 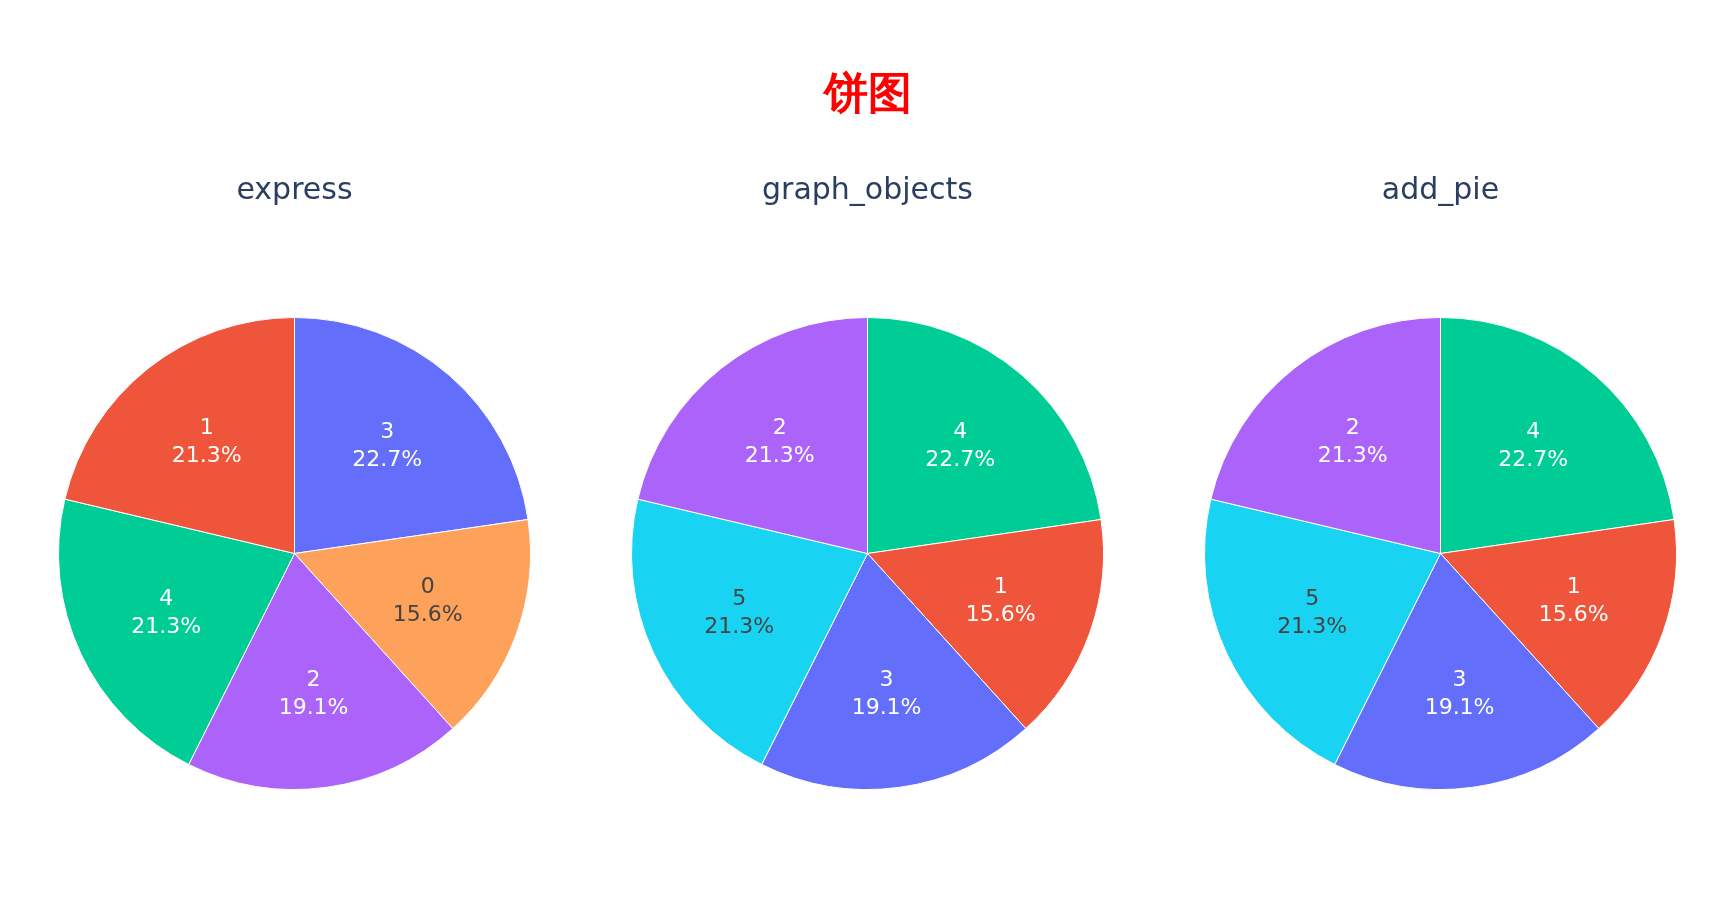 What do you see at coordinates (1440, 188) in the screenshot?
I see `chart-title: add_pie` at bounding box center [1440, 188].